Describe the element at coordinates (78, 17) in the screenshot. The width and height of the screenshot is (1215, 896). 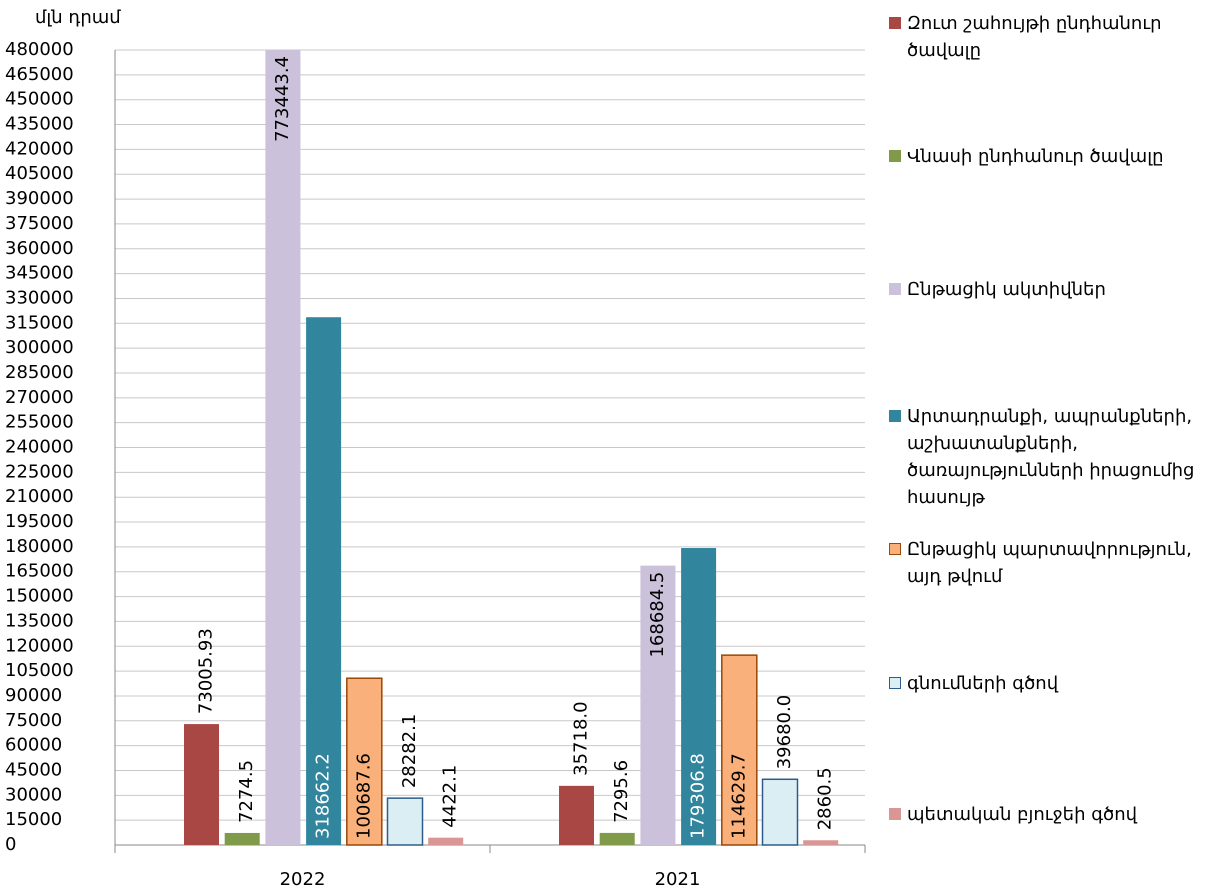
I see `y-unit-label: մլն դրամ` at that location.